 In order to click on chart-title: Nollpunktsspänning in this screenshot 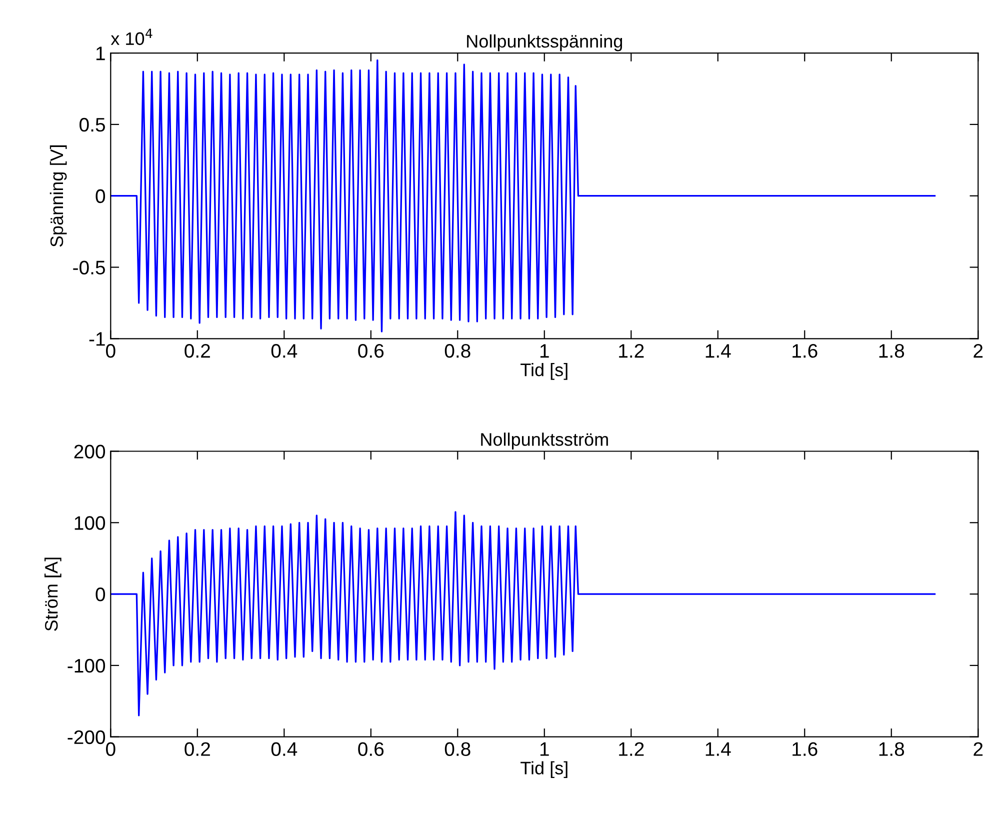, I will do `click(544, 43)`.